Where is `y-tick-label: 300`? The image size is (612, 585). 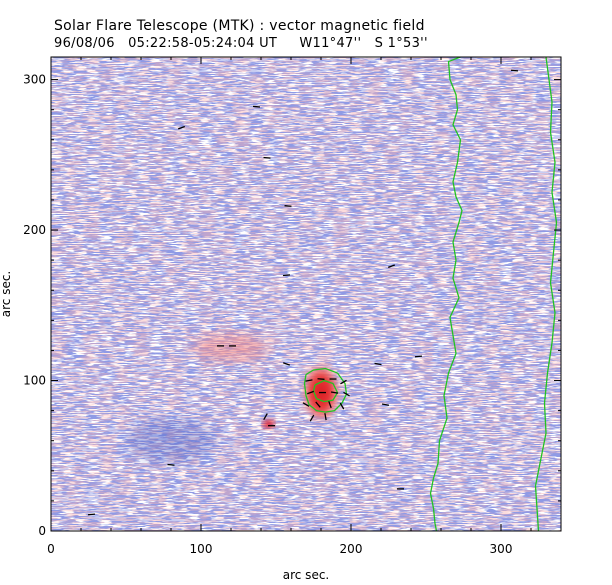 y-tick-label: 300 is located at coordinates (34, 80).